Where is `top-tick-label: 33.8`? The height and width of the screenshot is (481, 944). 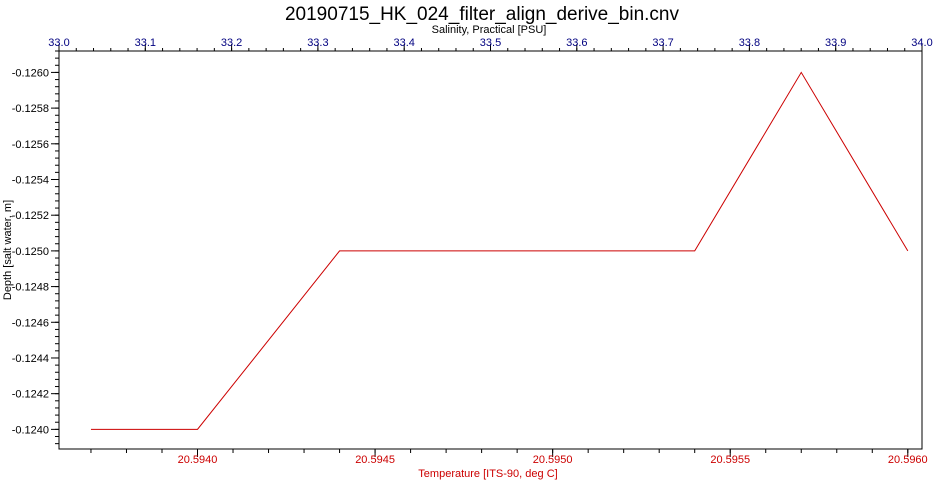
top-tick-label: 33.8 is located at coordinates (749, 43).